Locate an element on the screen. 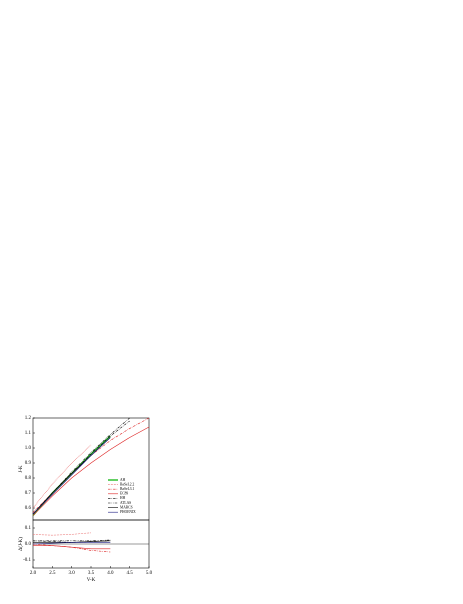  legend-label: AH is located at coordinates (123, 480).